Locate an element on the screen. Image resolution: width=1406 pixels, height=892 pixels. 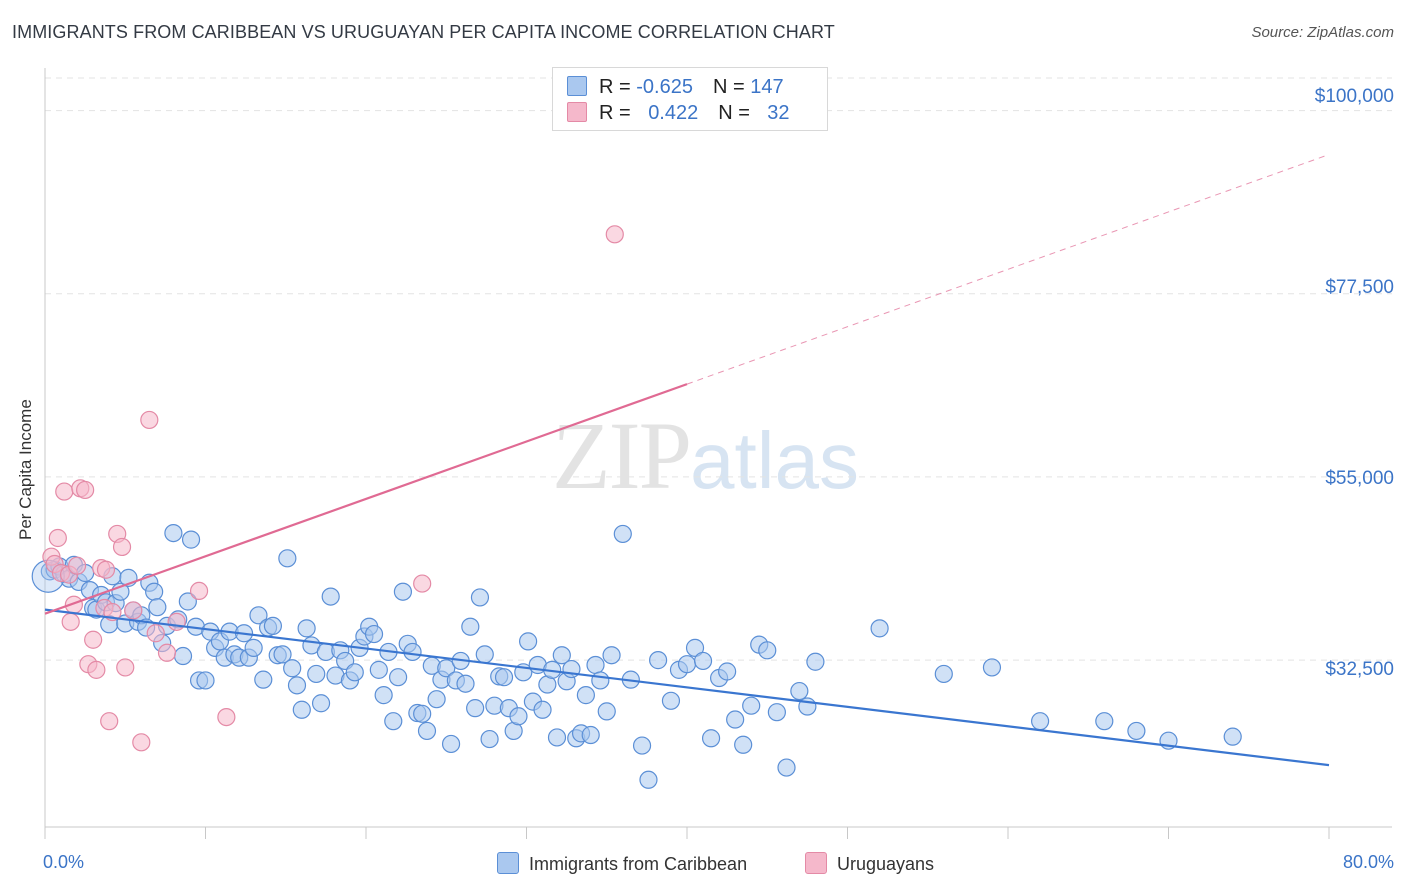
n-value: 32 is located at coordinates (778, 113).